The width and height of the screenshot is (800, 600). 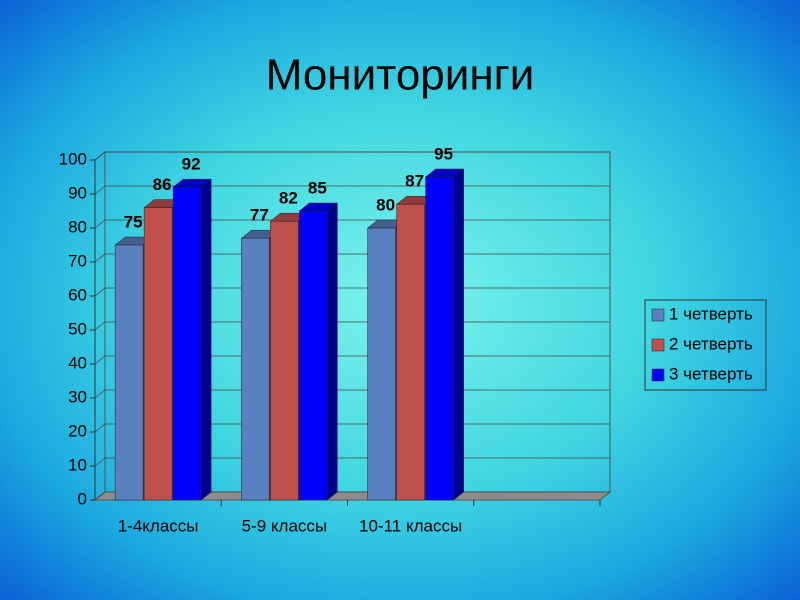 What do you see at coordinates (77, 294) in the screenshot?
I see `y-tick-label: 60` at bounding box center [77, 294].